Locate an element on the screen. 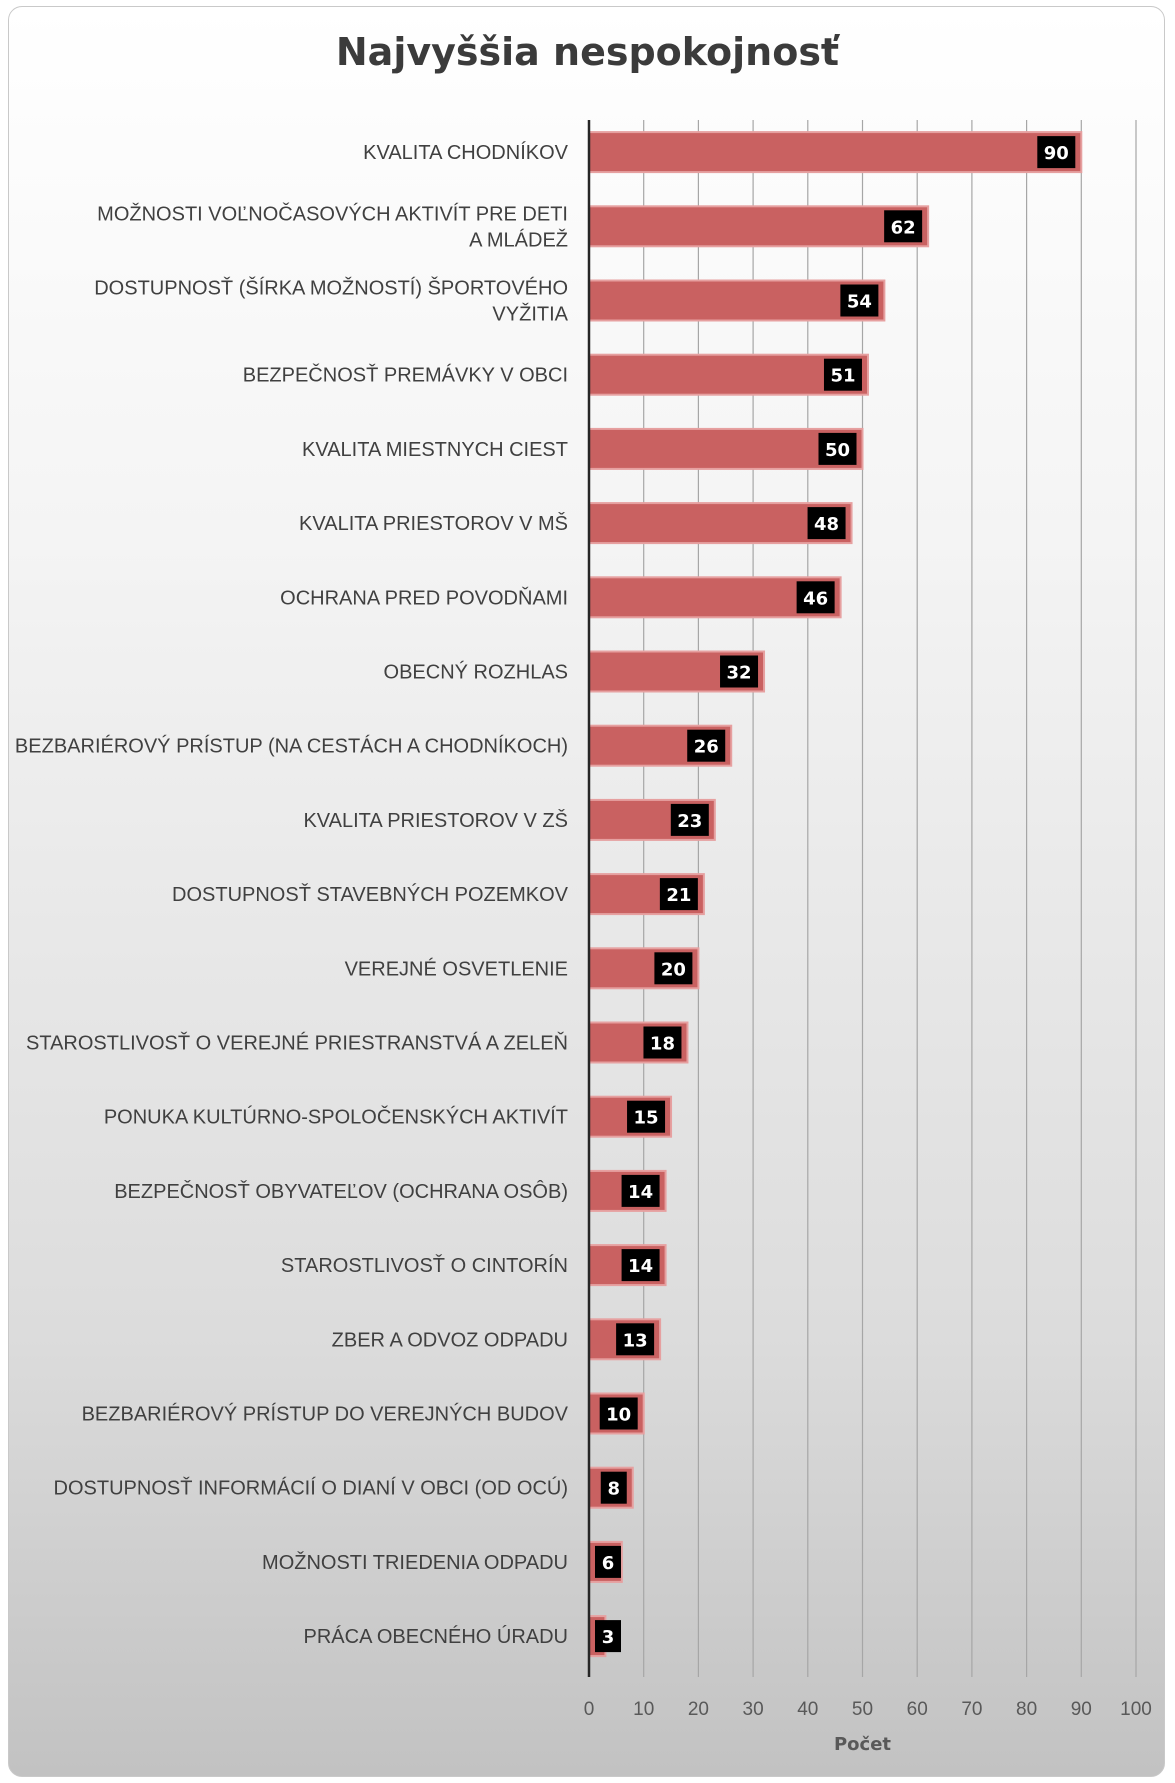 The image size is (1175, 1783). category-label: BEZPEČNOSŤ OBYVATEĽOV (OCHRANA OSÔB) is located at coordinates (341, 1191).